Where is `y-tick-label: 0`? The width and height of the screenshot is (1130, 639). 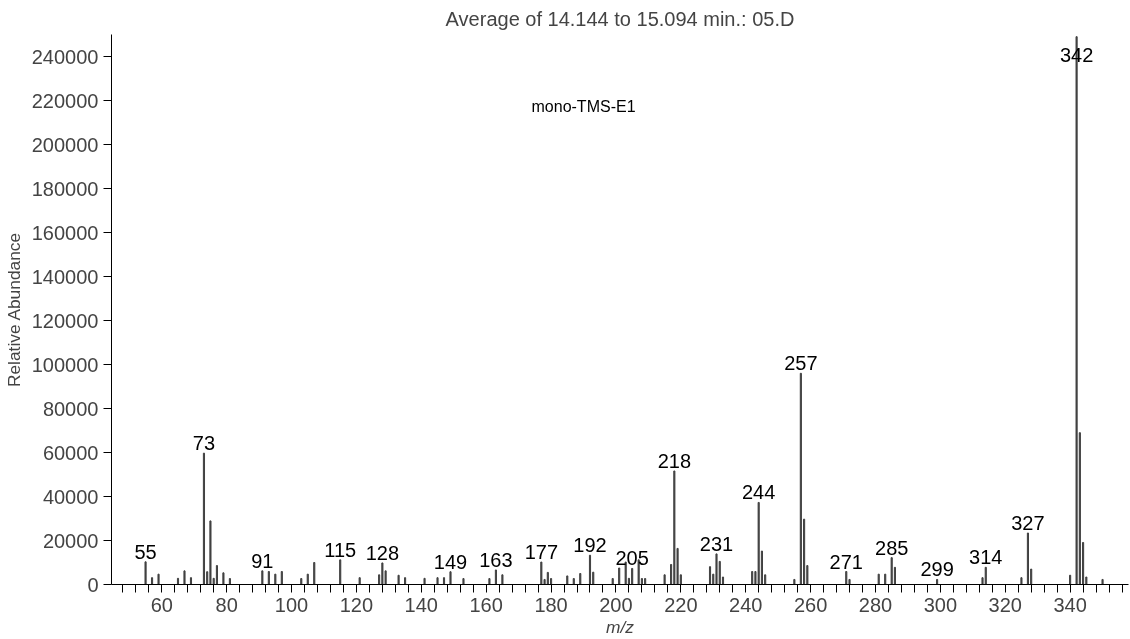
y-tick-label: 0 is located at coordinates (93, 584).